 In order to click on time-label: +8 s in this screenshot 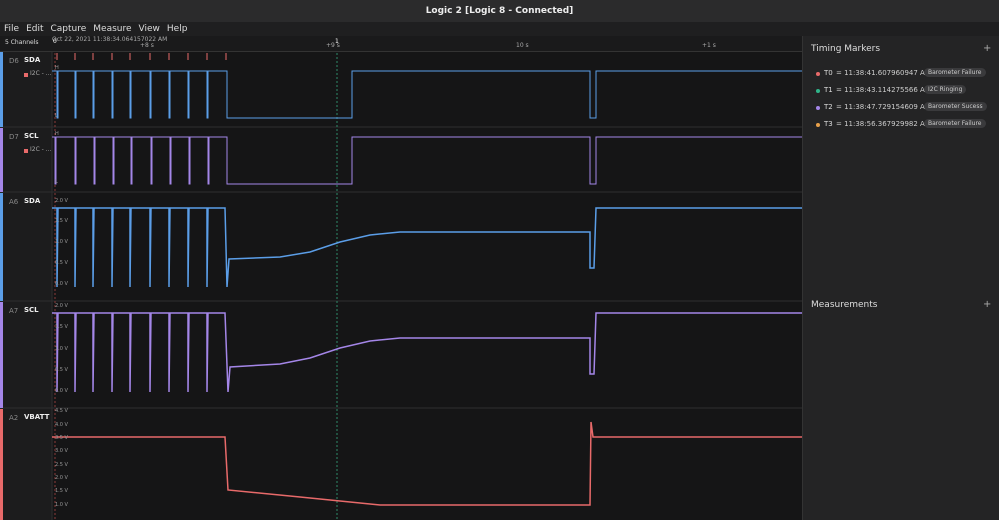, I will do `click(147, 45)`.